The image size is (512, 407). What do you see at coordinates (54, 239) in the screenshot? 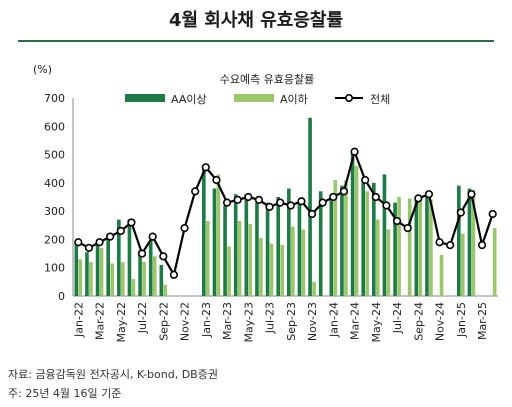
I see `y-tick-label: 200` at bounding box center [54, 239].